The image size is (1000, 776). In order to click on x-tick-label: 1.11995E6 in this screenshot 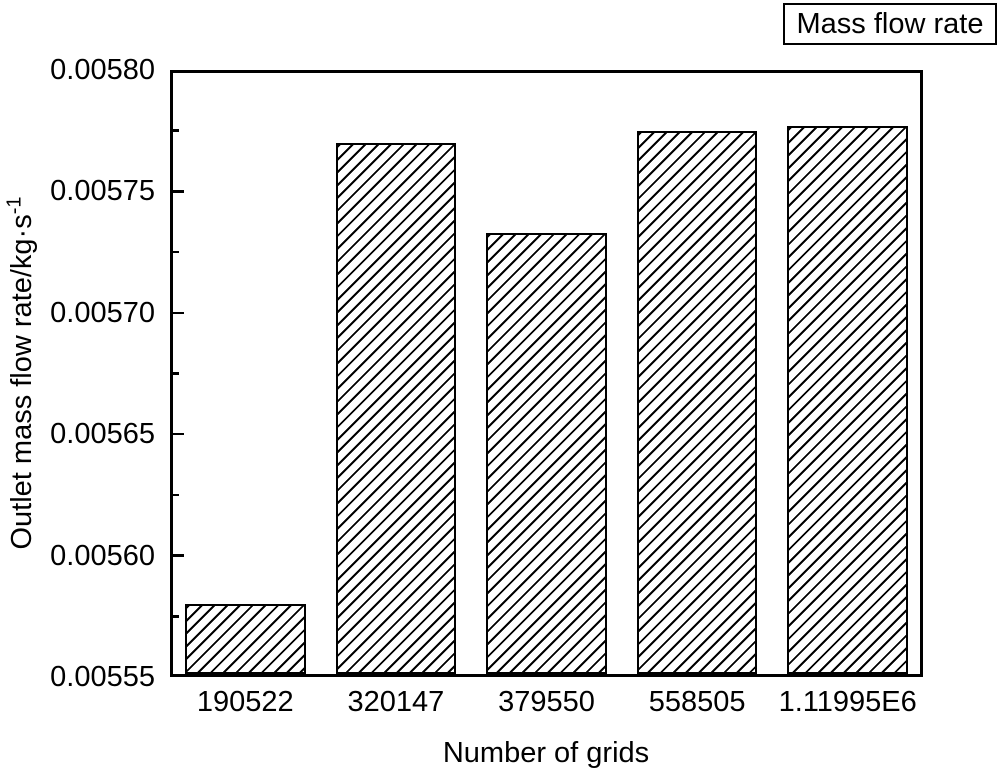, I will do `click(847, 702)`.